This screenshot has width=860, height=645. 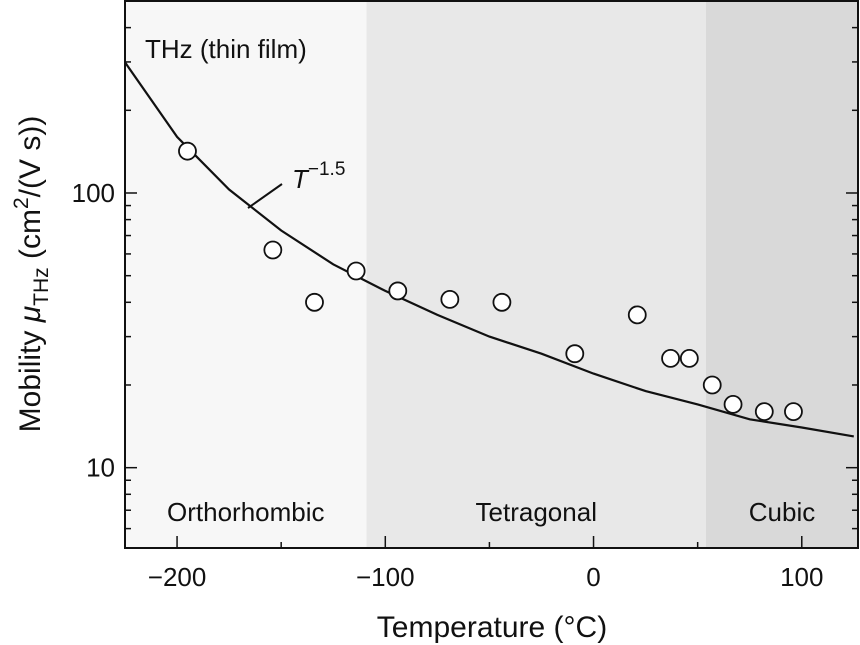 I want to click on fit-base: T, so click(x=301, y=179).